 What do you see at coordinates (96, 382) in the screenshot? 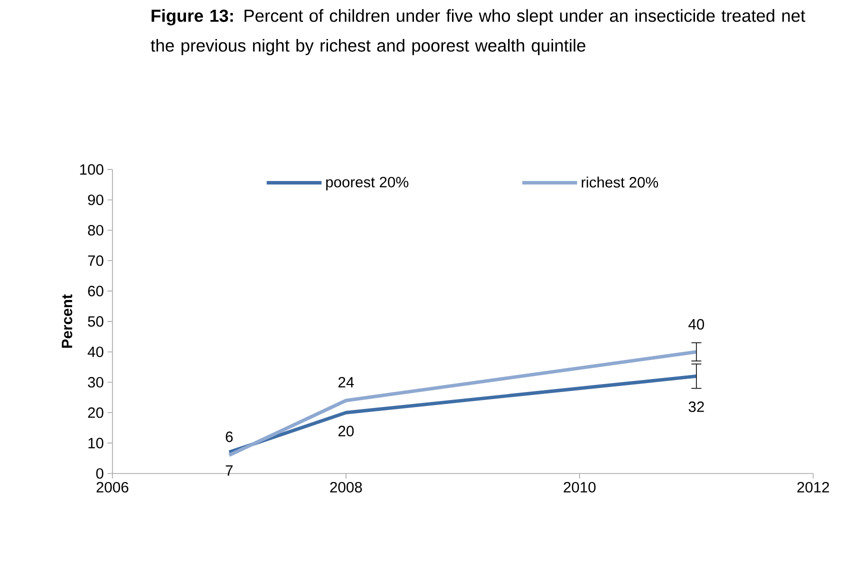
I see `y-tick-label: 30` at bounding box center [96, 382].